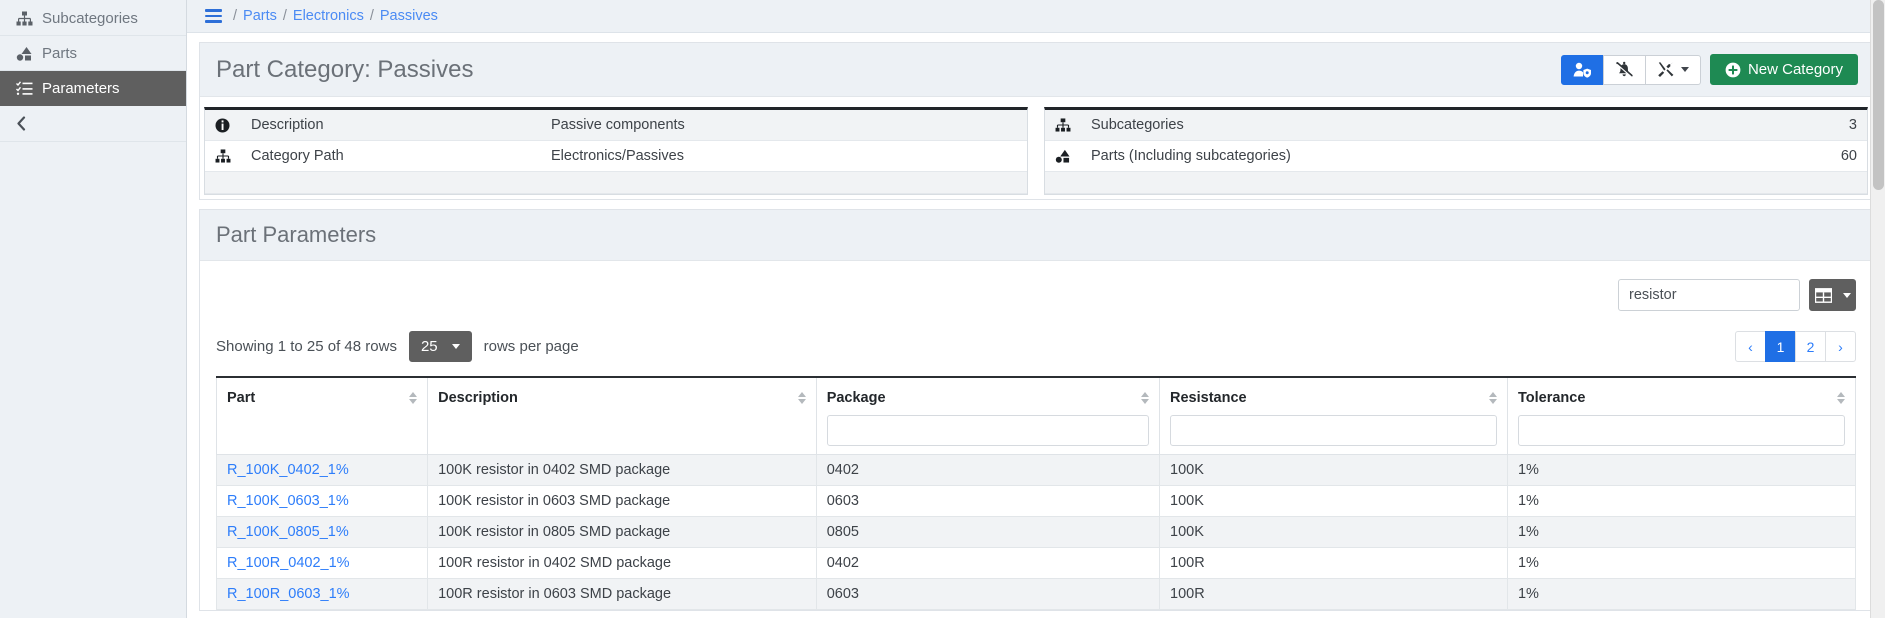 This screenshot has height=618, width=1885. What do you see at coordinates (213, 16) in the screenshot?
I see `hamburger-icon` at bounding box center [213, 16].